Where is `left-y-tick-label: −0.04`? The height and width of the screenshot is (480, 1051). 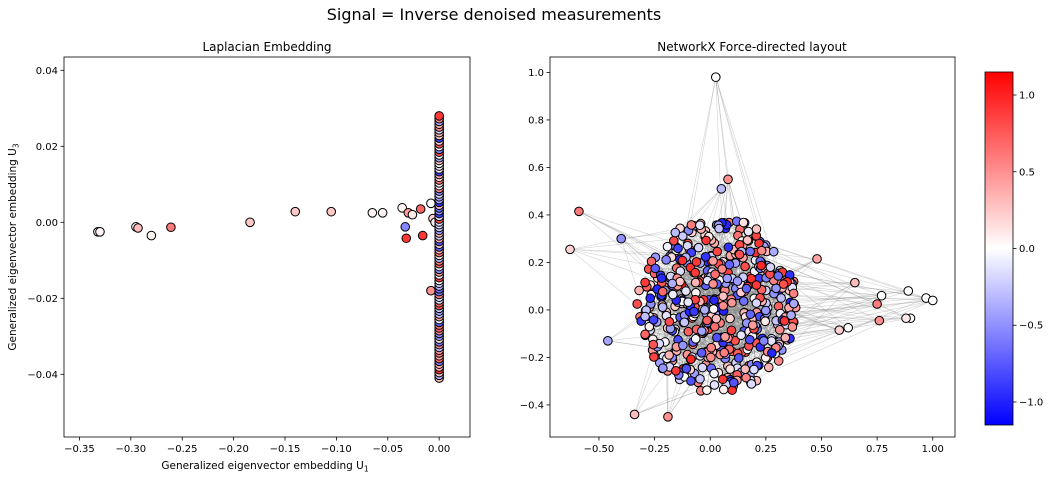 left-y-tick-label: −0.04 is located at coordinates (42, 375).